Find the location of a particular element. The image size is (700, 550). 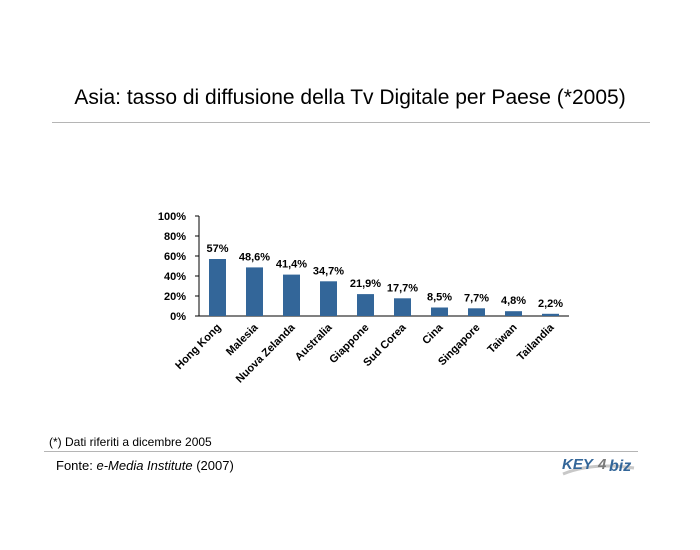

logo-text-key: KEY is located at coordinates (578, 464).